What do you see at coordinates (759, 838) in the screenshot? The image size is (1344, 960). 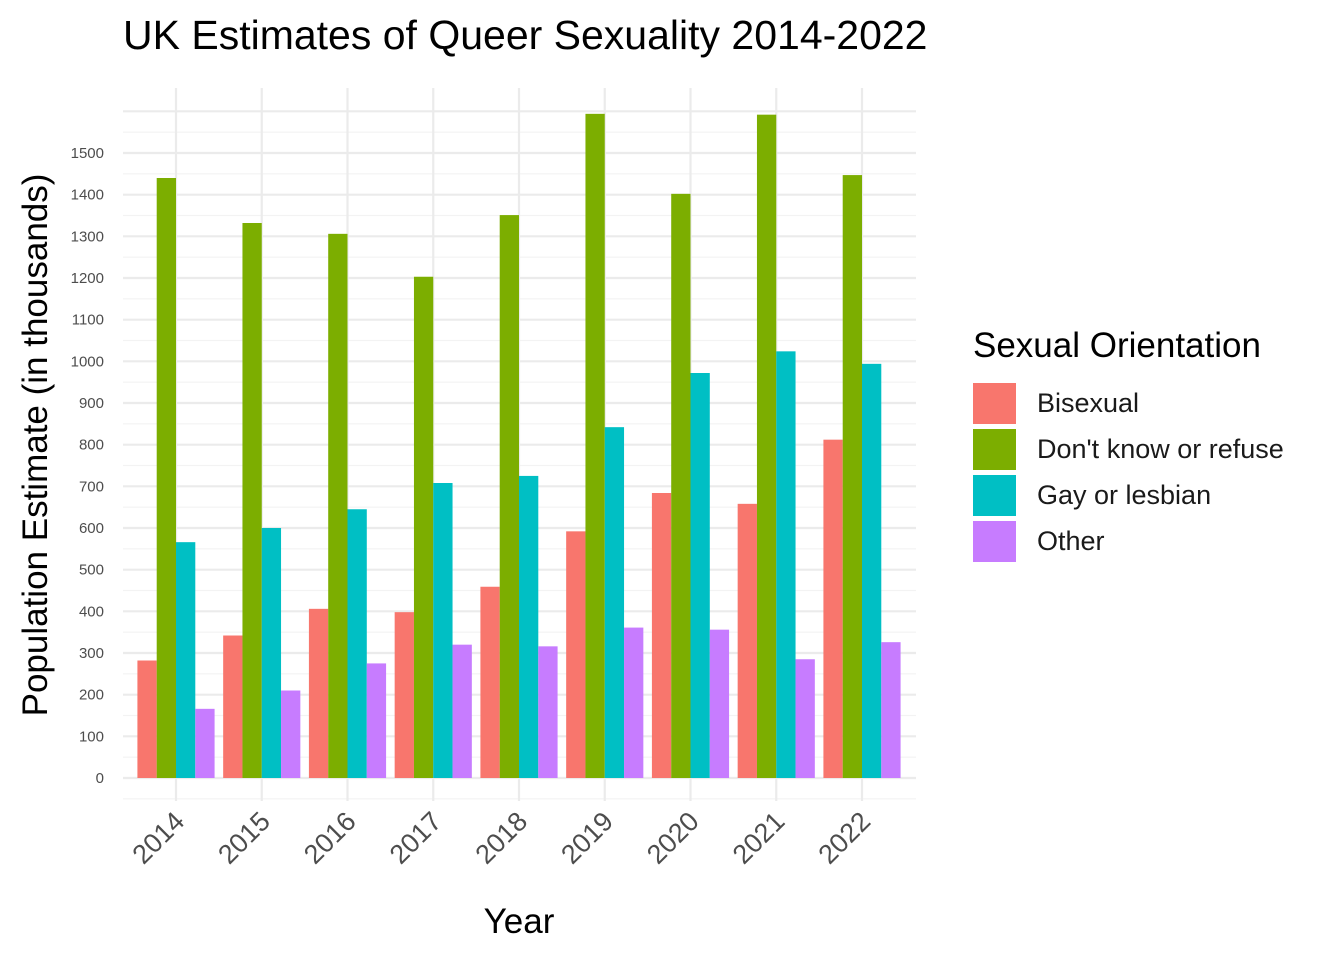 I see `x-tick-label: 2021` at bounding box center [759, 838].